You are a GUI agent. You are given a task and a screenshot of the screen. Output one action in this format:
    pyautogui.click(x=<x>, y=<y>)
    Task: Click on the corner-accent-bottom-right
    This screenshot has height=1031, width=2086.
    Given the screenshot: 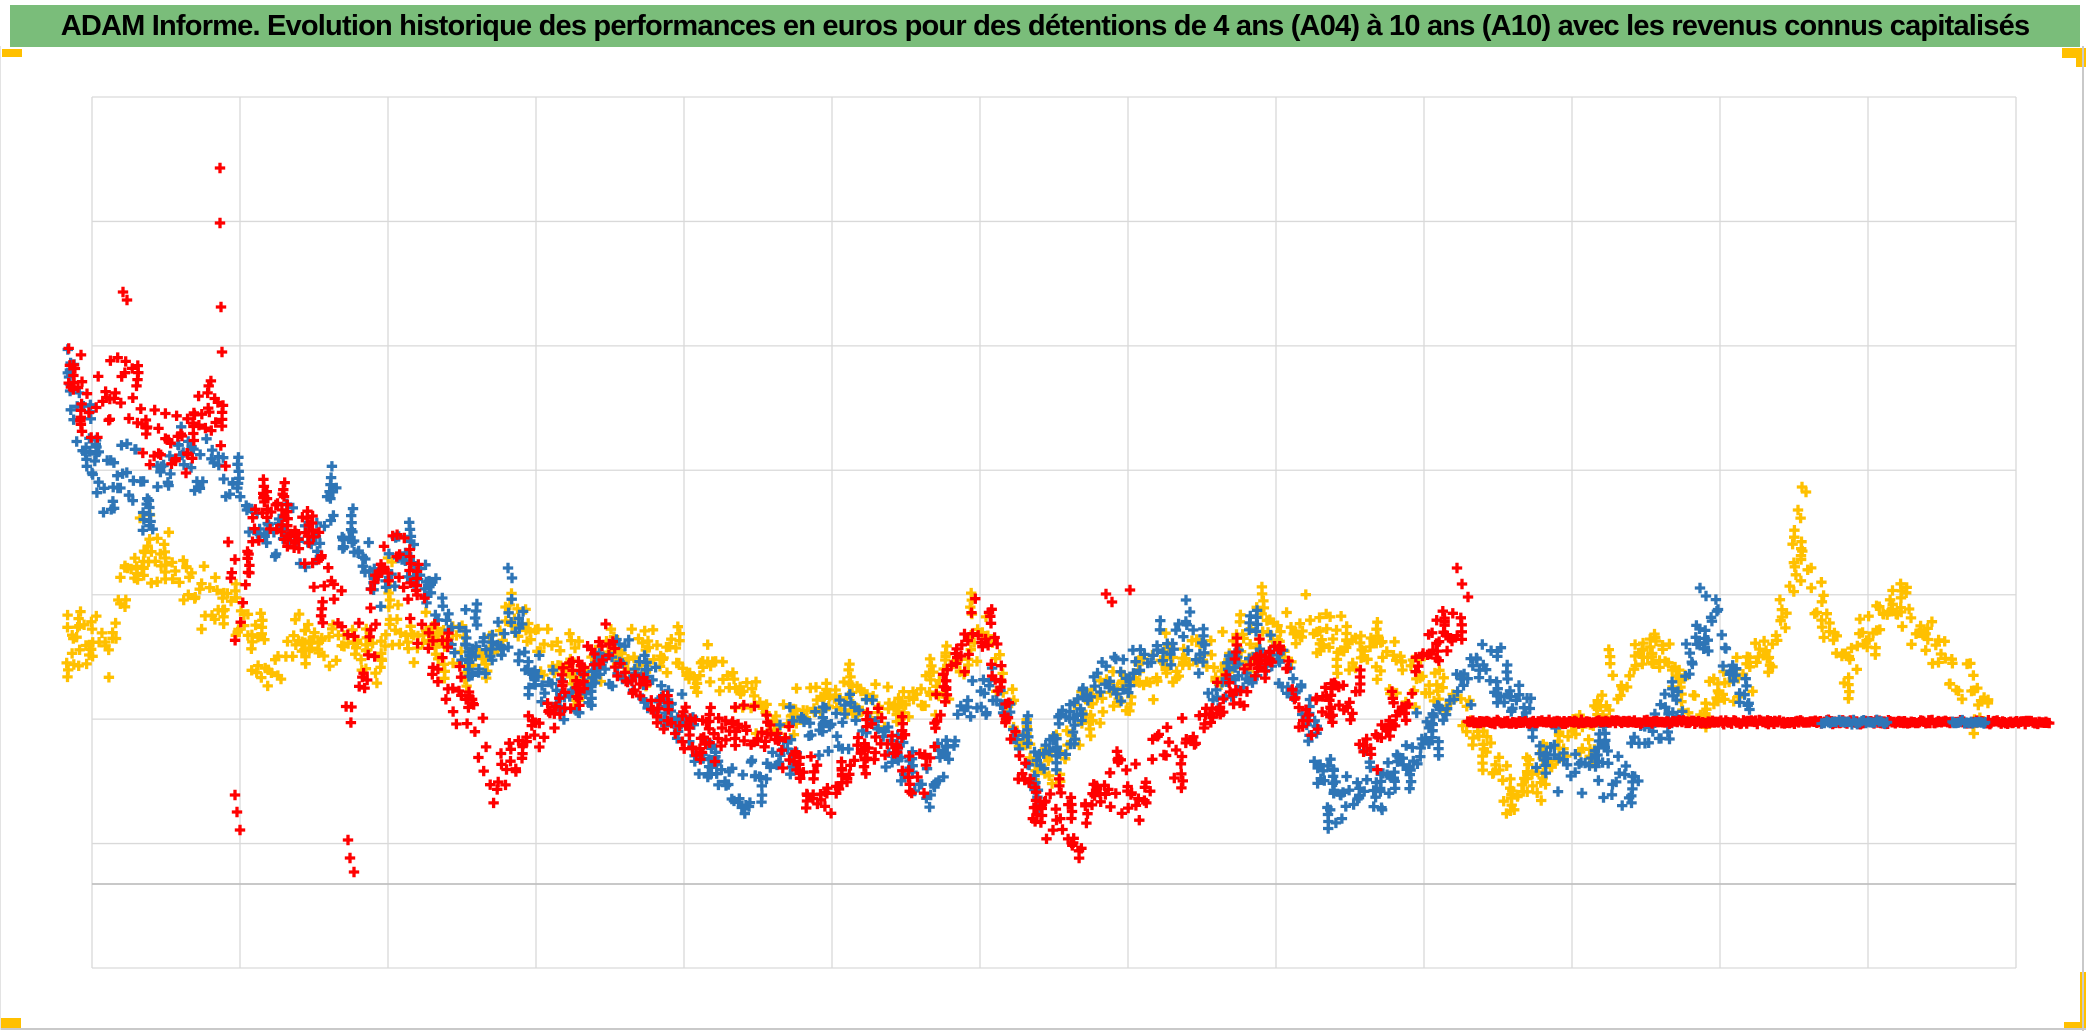 What is the action you would take?
    pyautogui.click(x=2075, y=1026)
    